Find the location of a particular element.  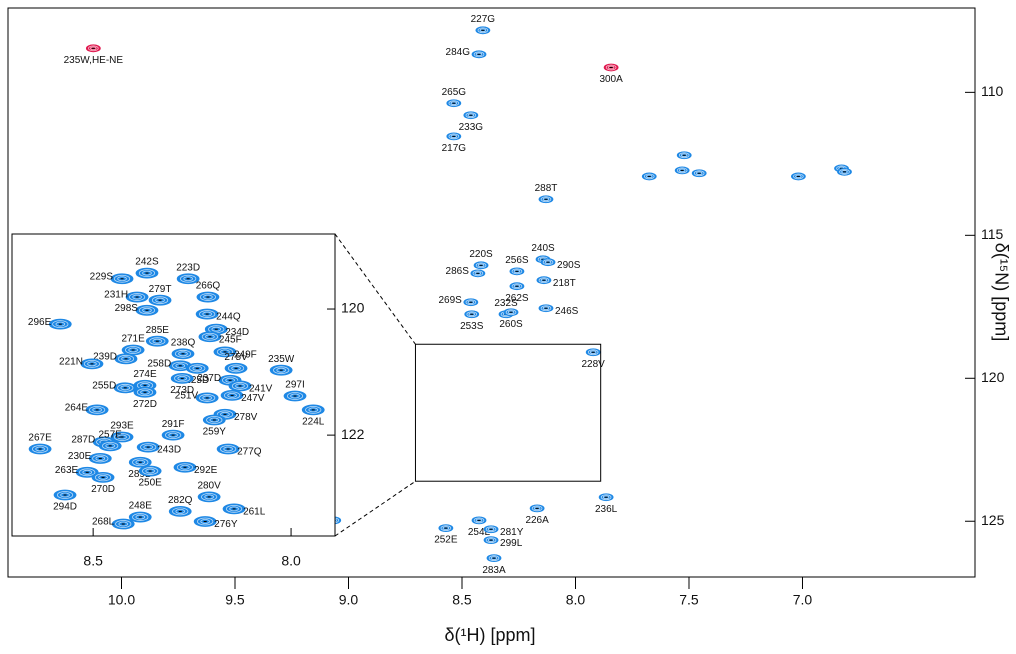

peak-label: 254L is located at coordinates (479, 532).